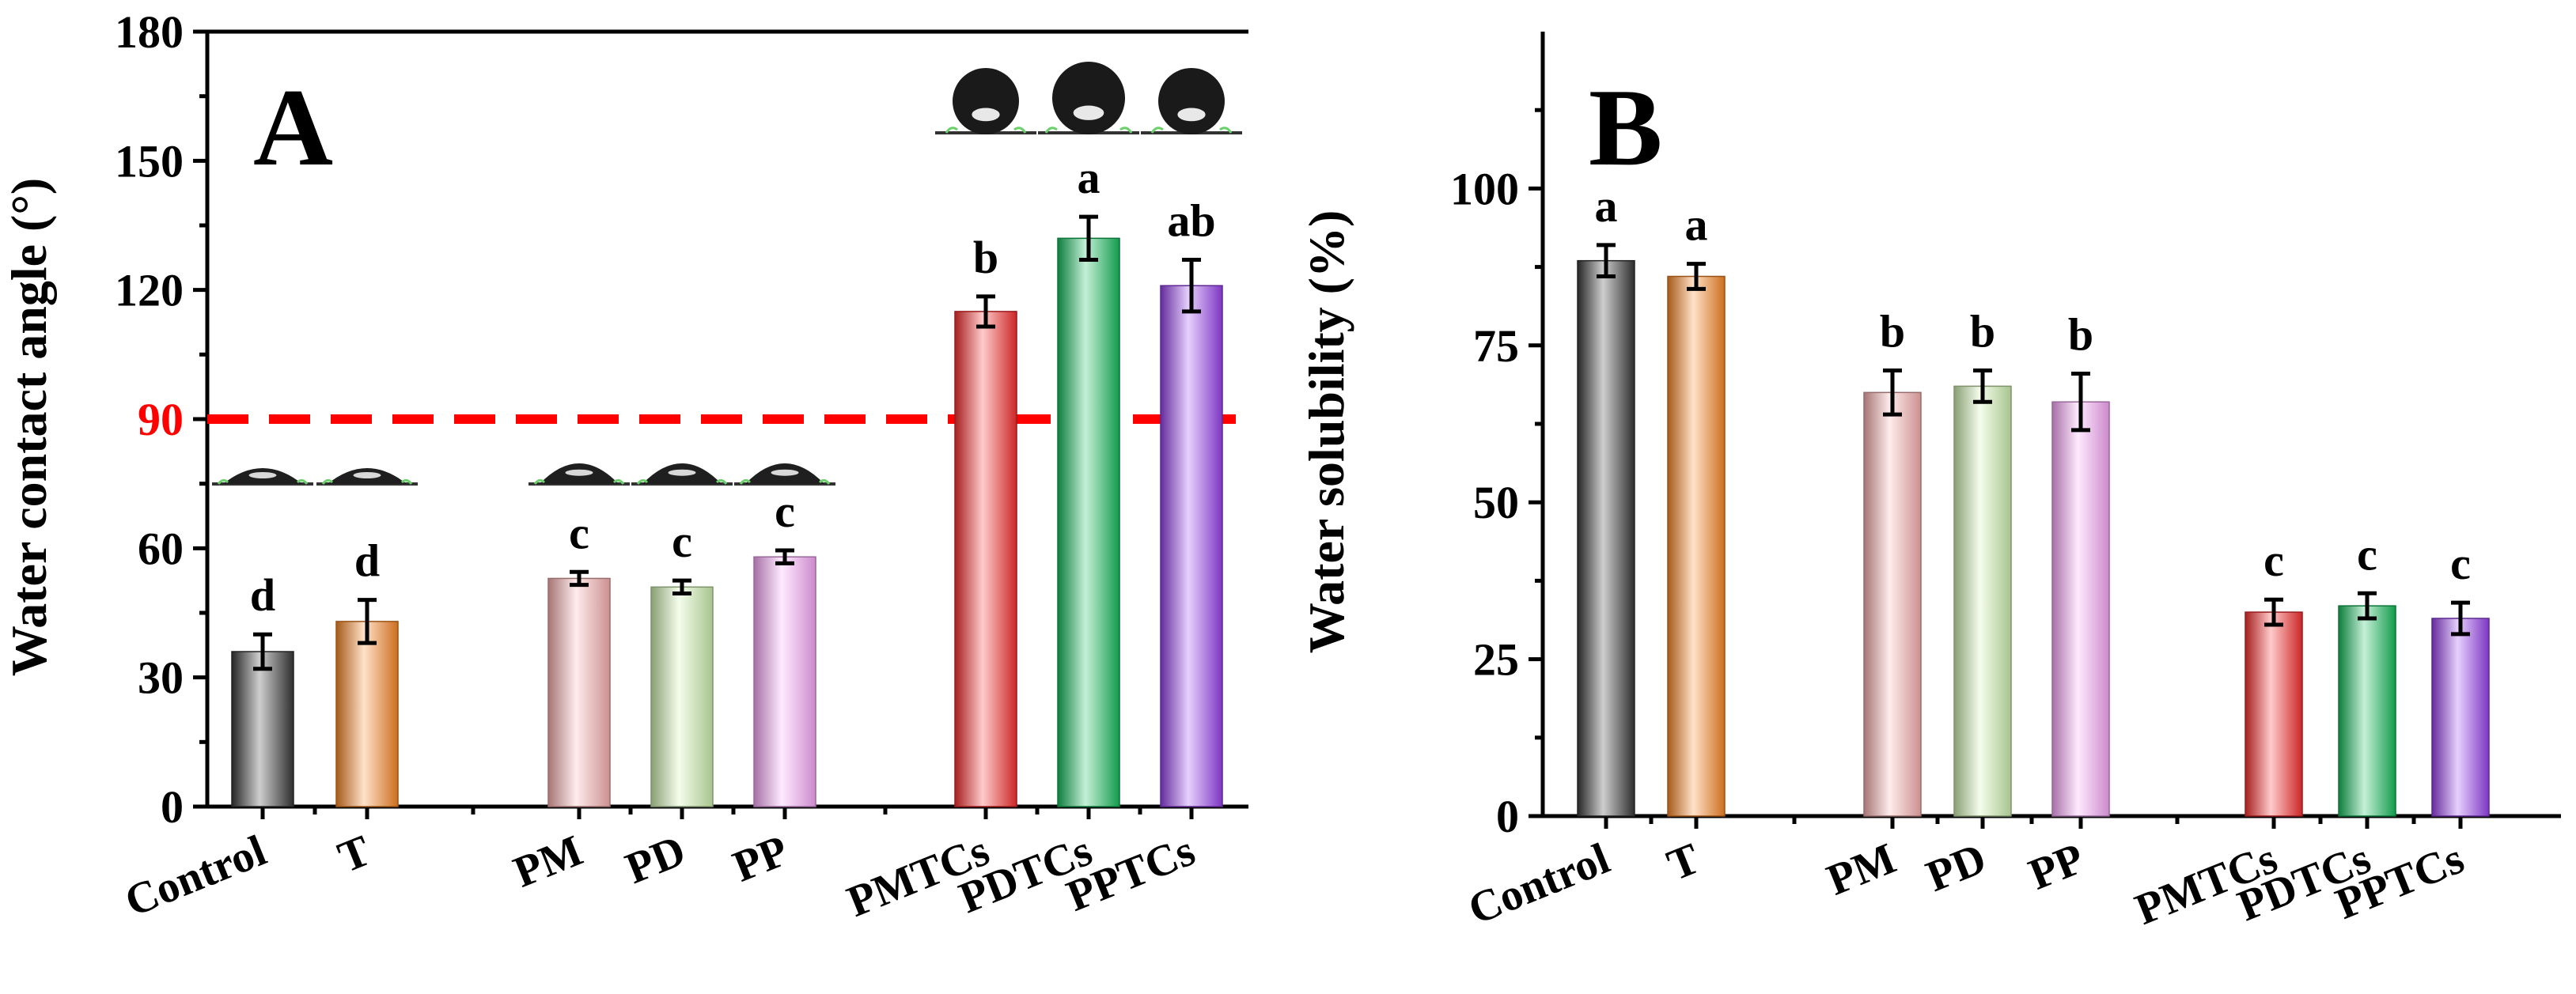 The height and width of the screenshot is (994, 2576). Describe the element at coordinates (1326, 432) in the screenshot. I see `y-axis-label: Water solubility (%)` at that location.